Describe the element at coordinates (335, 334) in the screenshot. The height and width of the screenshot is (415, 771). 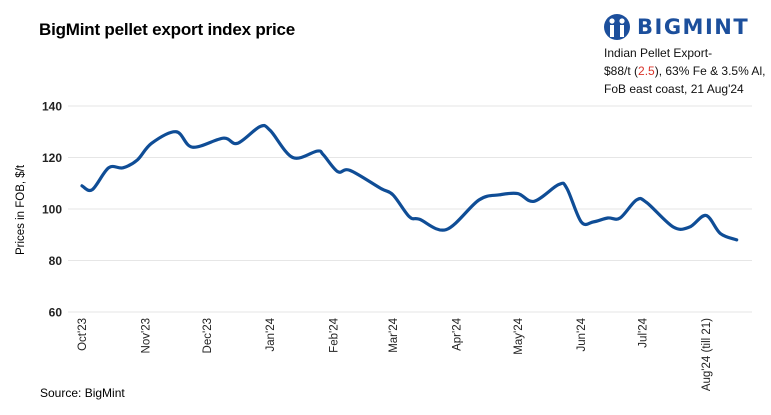
I see `x-tick-label: Feb'24` at that location.